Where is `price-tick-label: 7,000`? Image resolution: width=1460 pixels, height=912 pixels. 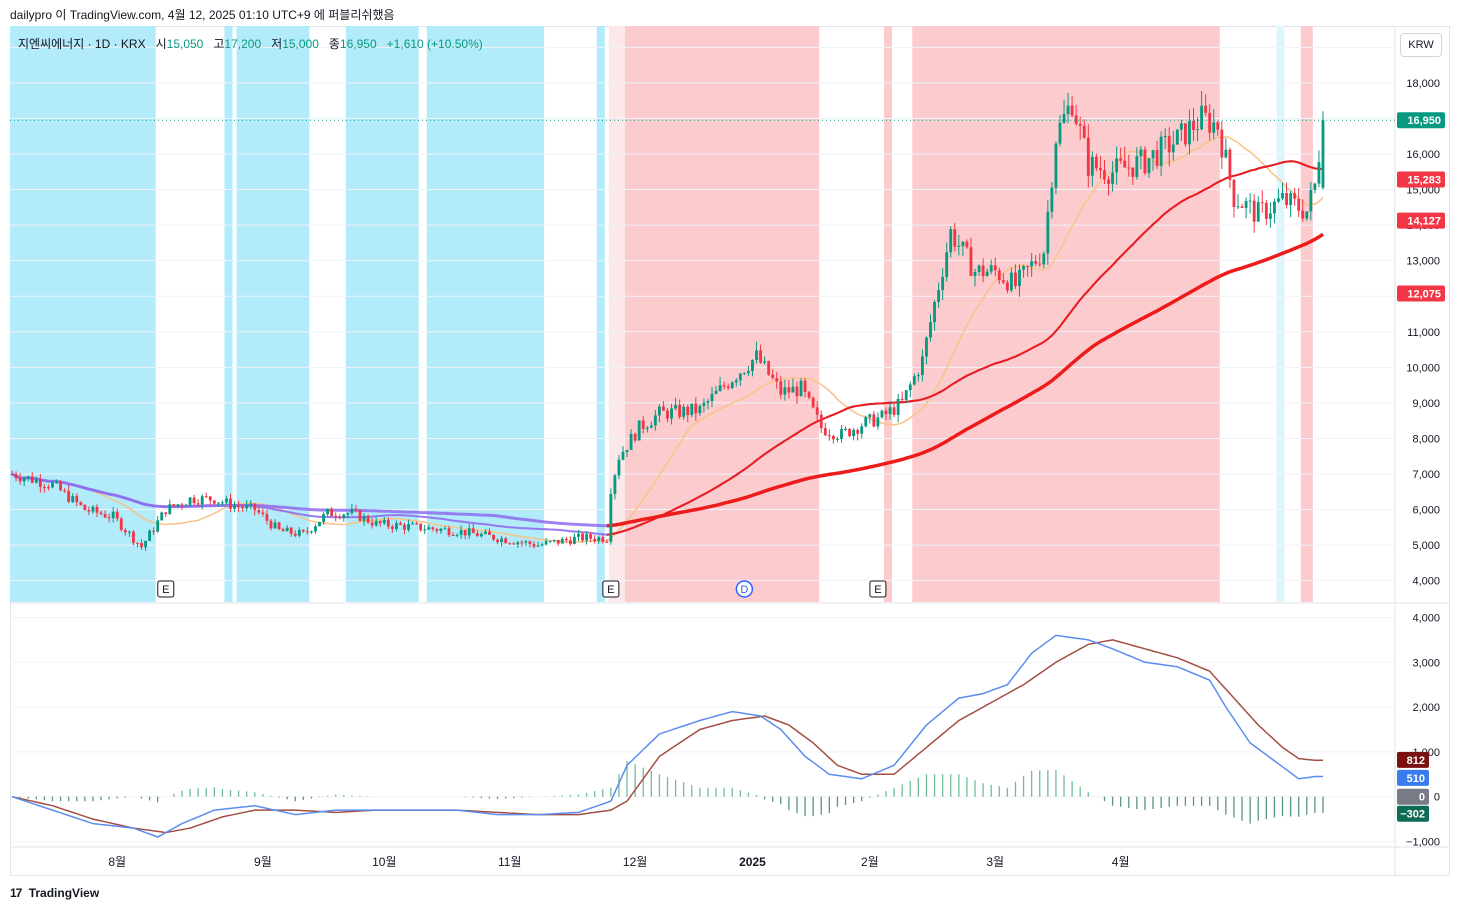 price-tick-label: 7,000 is located at coordinates (1426, 475).